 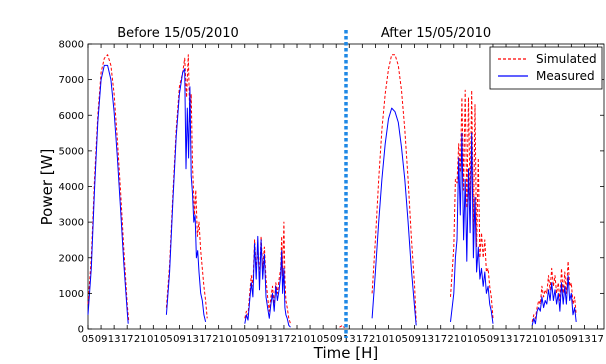 I want to click on legend-box, so click(x=546, y=68).